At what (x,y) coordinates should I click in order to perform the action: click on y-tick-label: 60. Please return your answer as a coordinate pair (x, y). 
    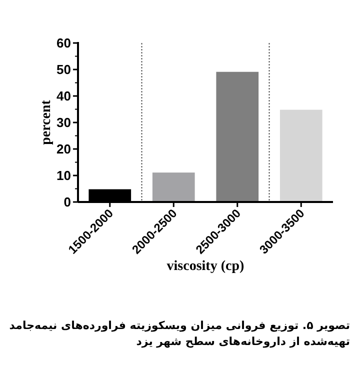
    Looking at the image, I should click on (63, 43).